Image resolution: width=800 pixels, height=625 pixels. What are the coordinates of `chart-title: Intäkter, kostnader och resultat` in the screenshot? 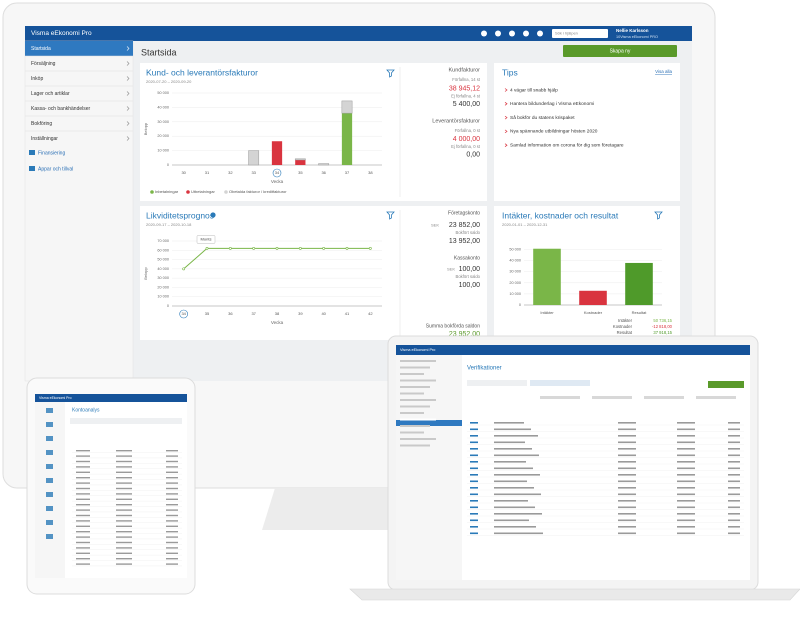 It's located at (560, 215).